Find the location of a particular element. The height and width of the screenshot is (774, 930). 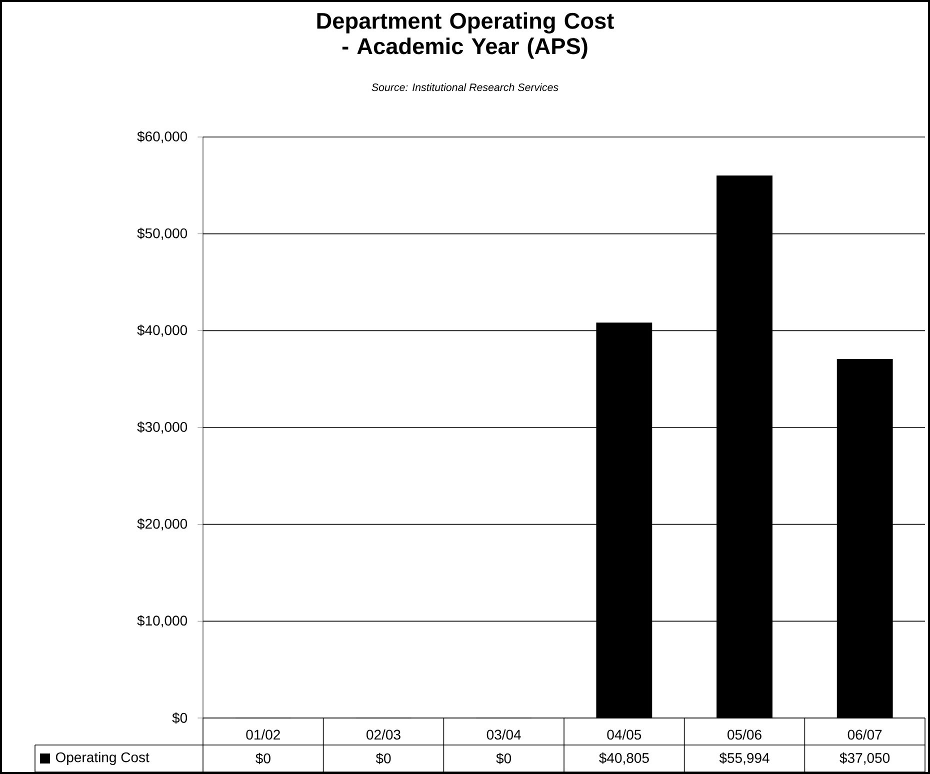

y-tick-label: $50,000 is located at coordinates (162, 234).